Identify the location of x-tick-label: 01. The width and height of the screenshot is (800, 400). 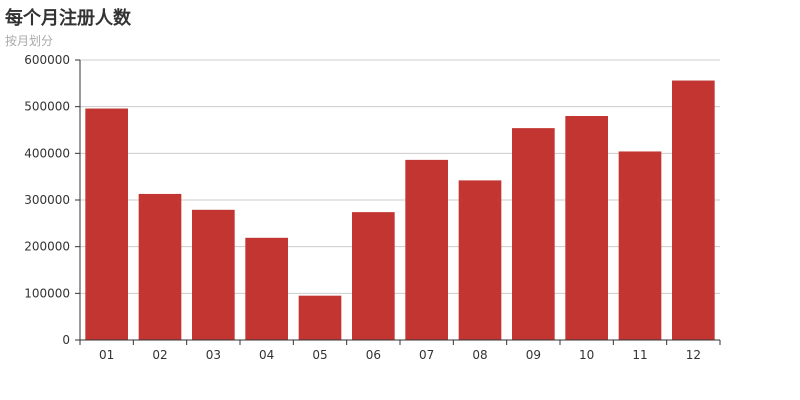
(106, 355).